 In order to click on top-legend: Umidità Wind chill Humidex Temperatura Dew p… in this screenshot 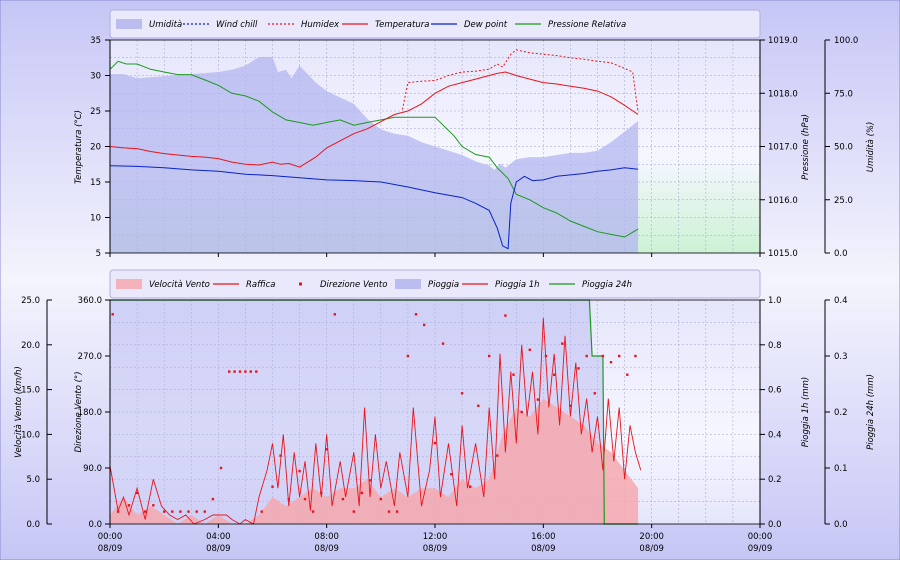, I will do `click(371, 24)`.